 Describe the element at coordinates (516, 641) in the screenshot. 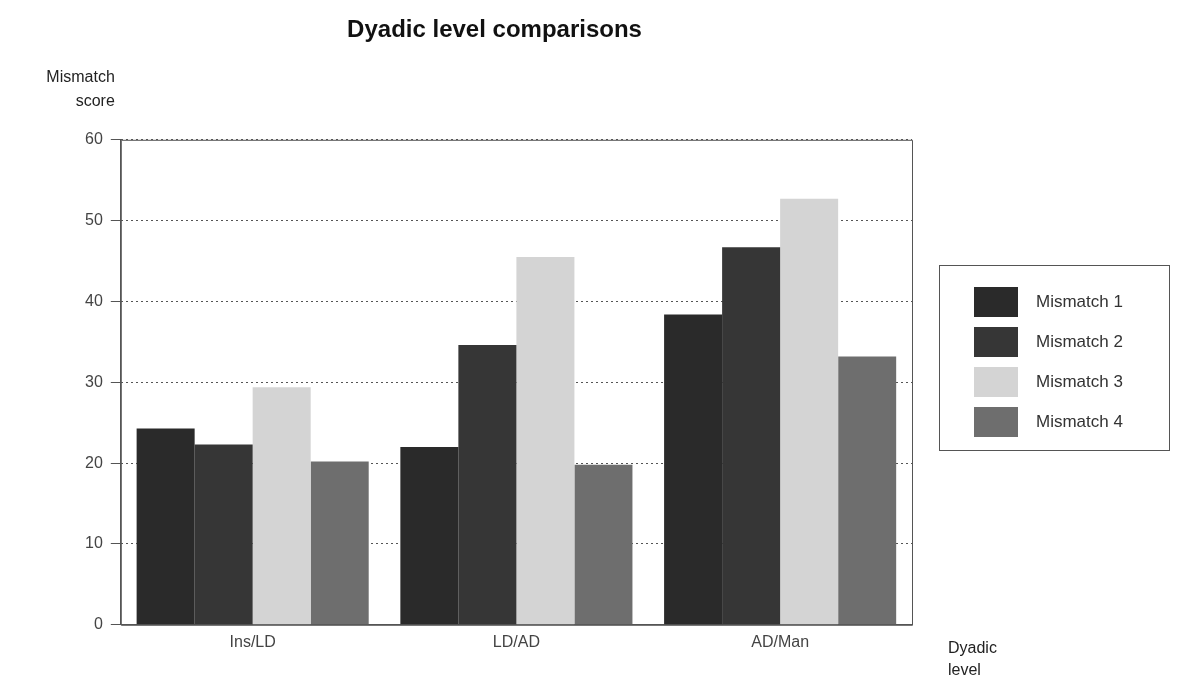

I see `x-tick-label: LD/AD` at that location.